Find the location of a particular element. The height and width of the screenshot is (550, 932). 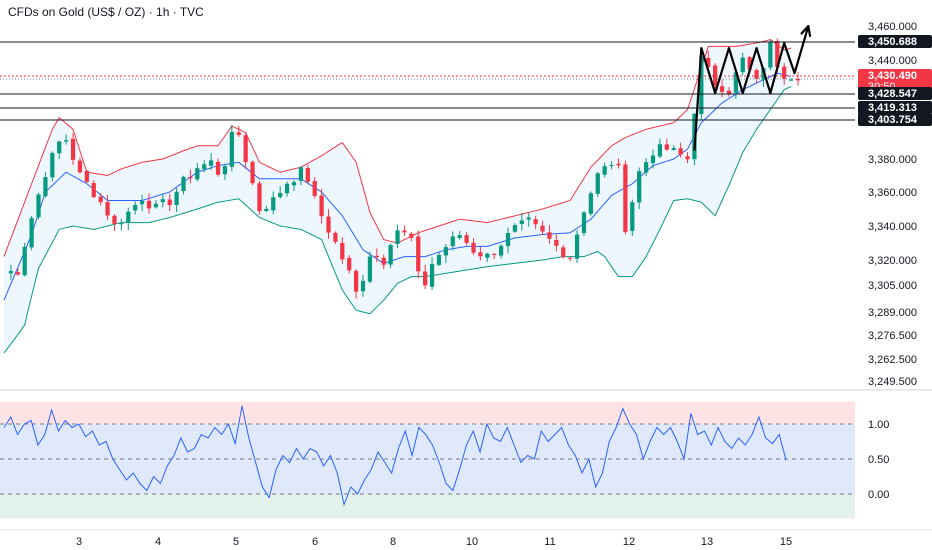

chart-title: CFDs on Gold (US$ / OZ) · 1h · TVC is located at coordinates (106, 12).